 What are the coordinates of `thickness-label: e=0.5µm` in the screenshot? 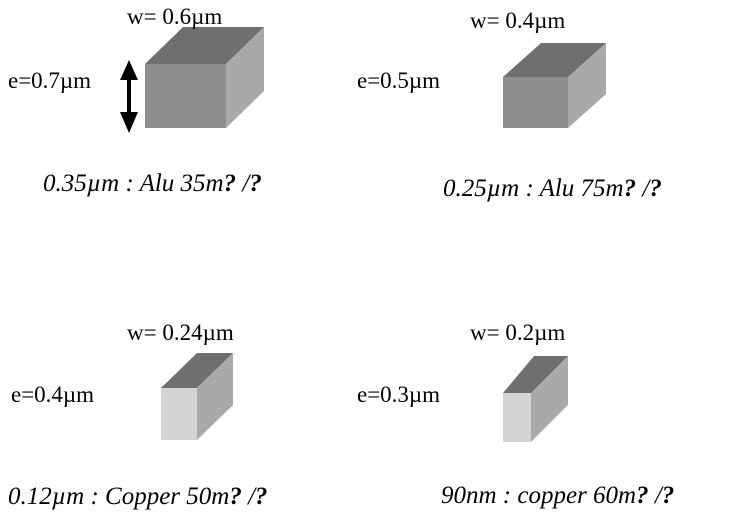 It's located at (399, 80).